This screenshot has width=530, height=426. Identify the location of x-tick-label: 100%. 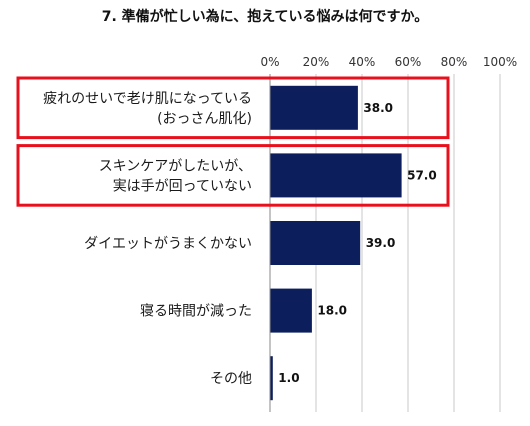
(500, 62).